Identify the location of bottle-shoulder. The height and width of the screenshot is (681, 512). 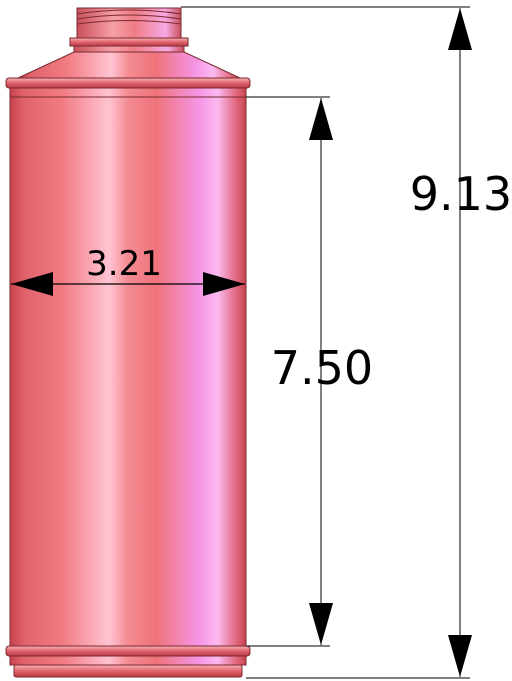
(129, 65).